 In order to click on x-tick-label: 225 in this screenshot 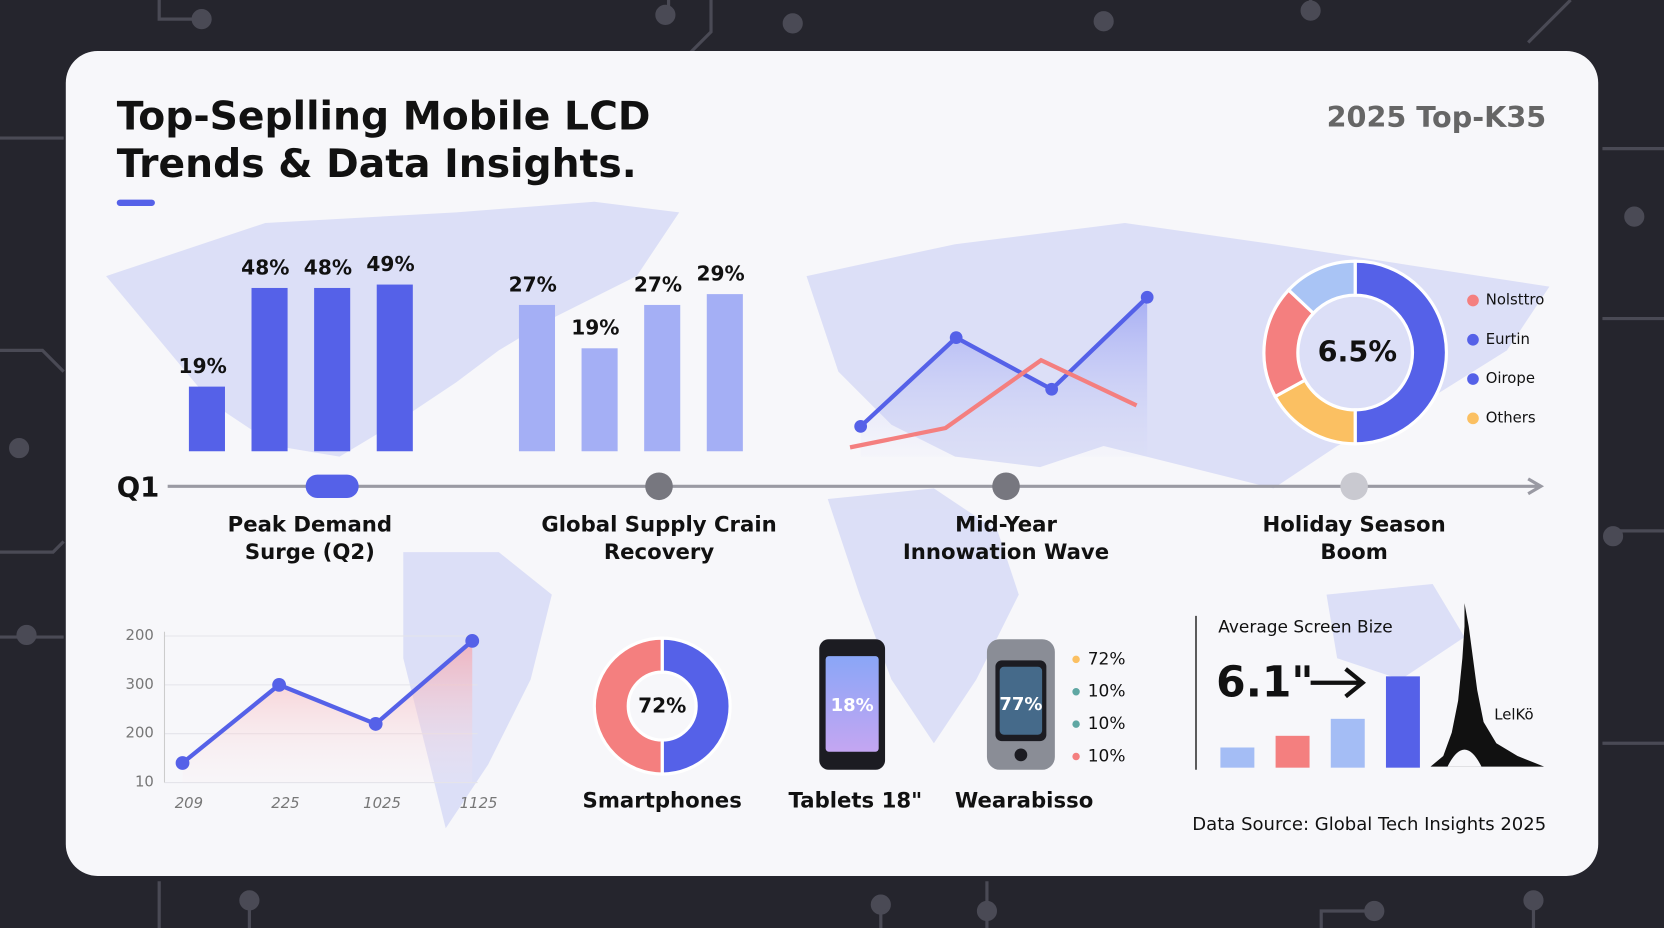, I will do `click(285, 803)`.